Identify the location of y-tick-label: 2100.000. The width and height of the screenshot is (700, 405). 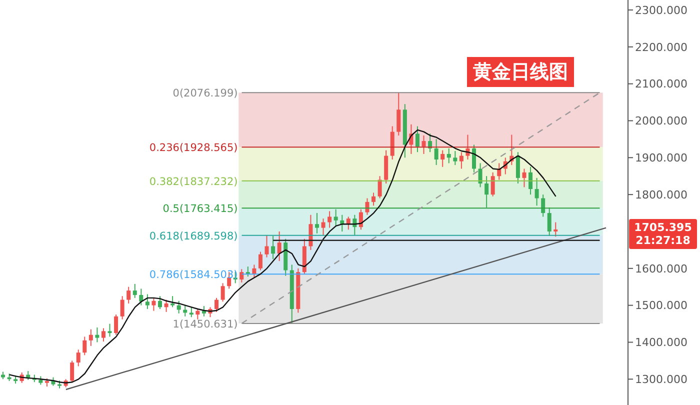
(661, 84).